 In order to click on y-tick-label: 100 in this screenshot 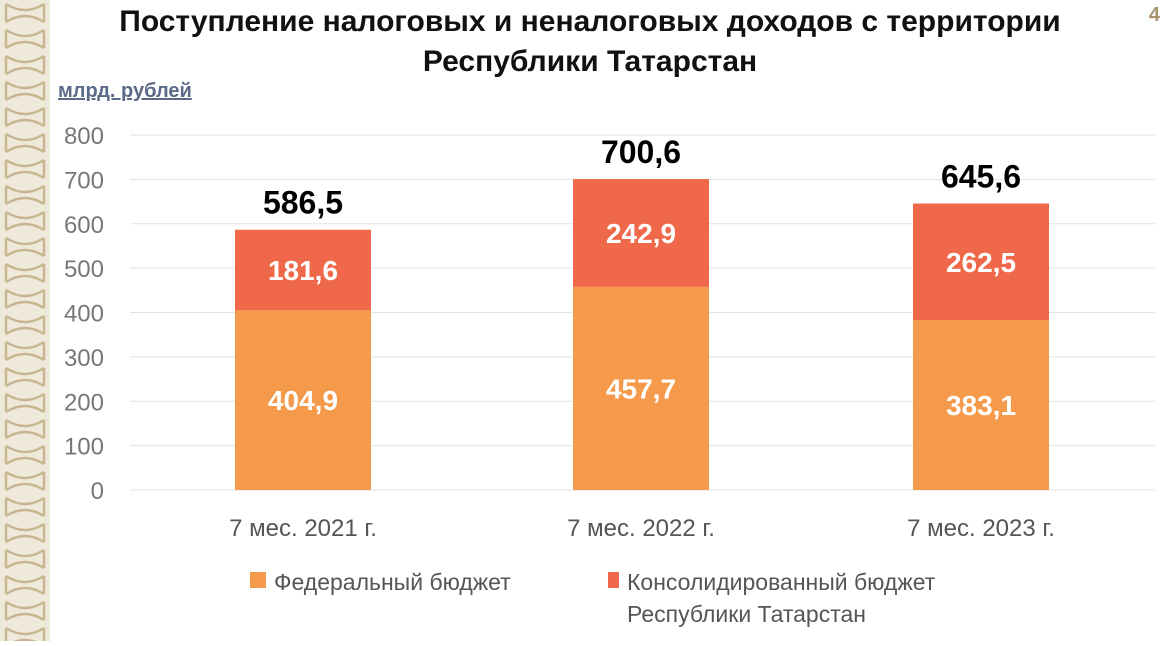, I will do `click(84, 447)`.